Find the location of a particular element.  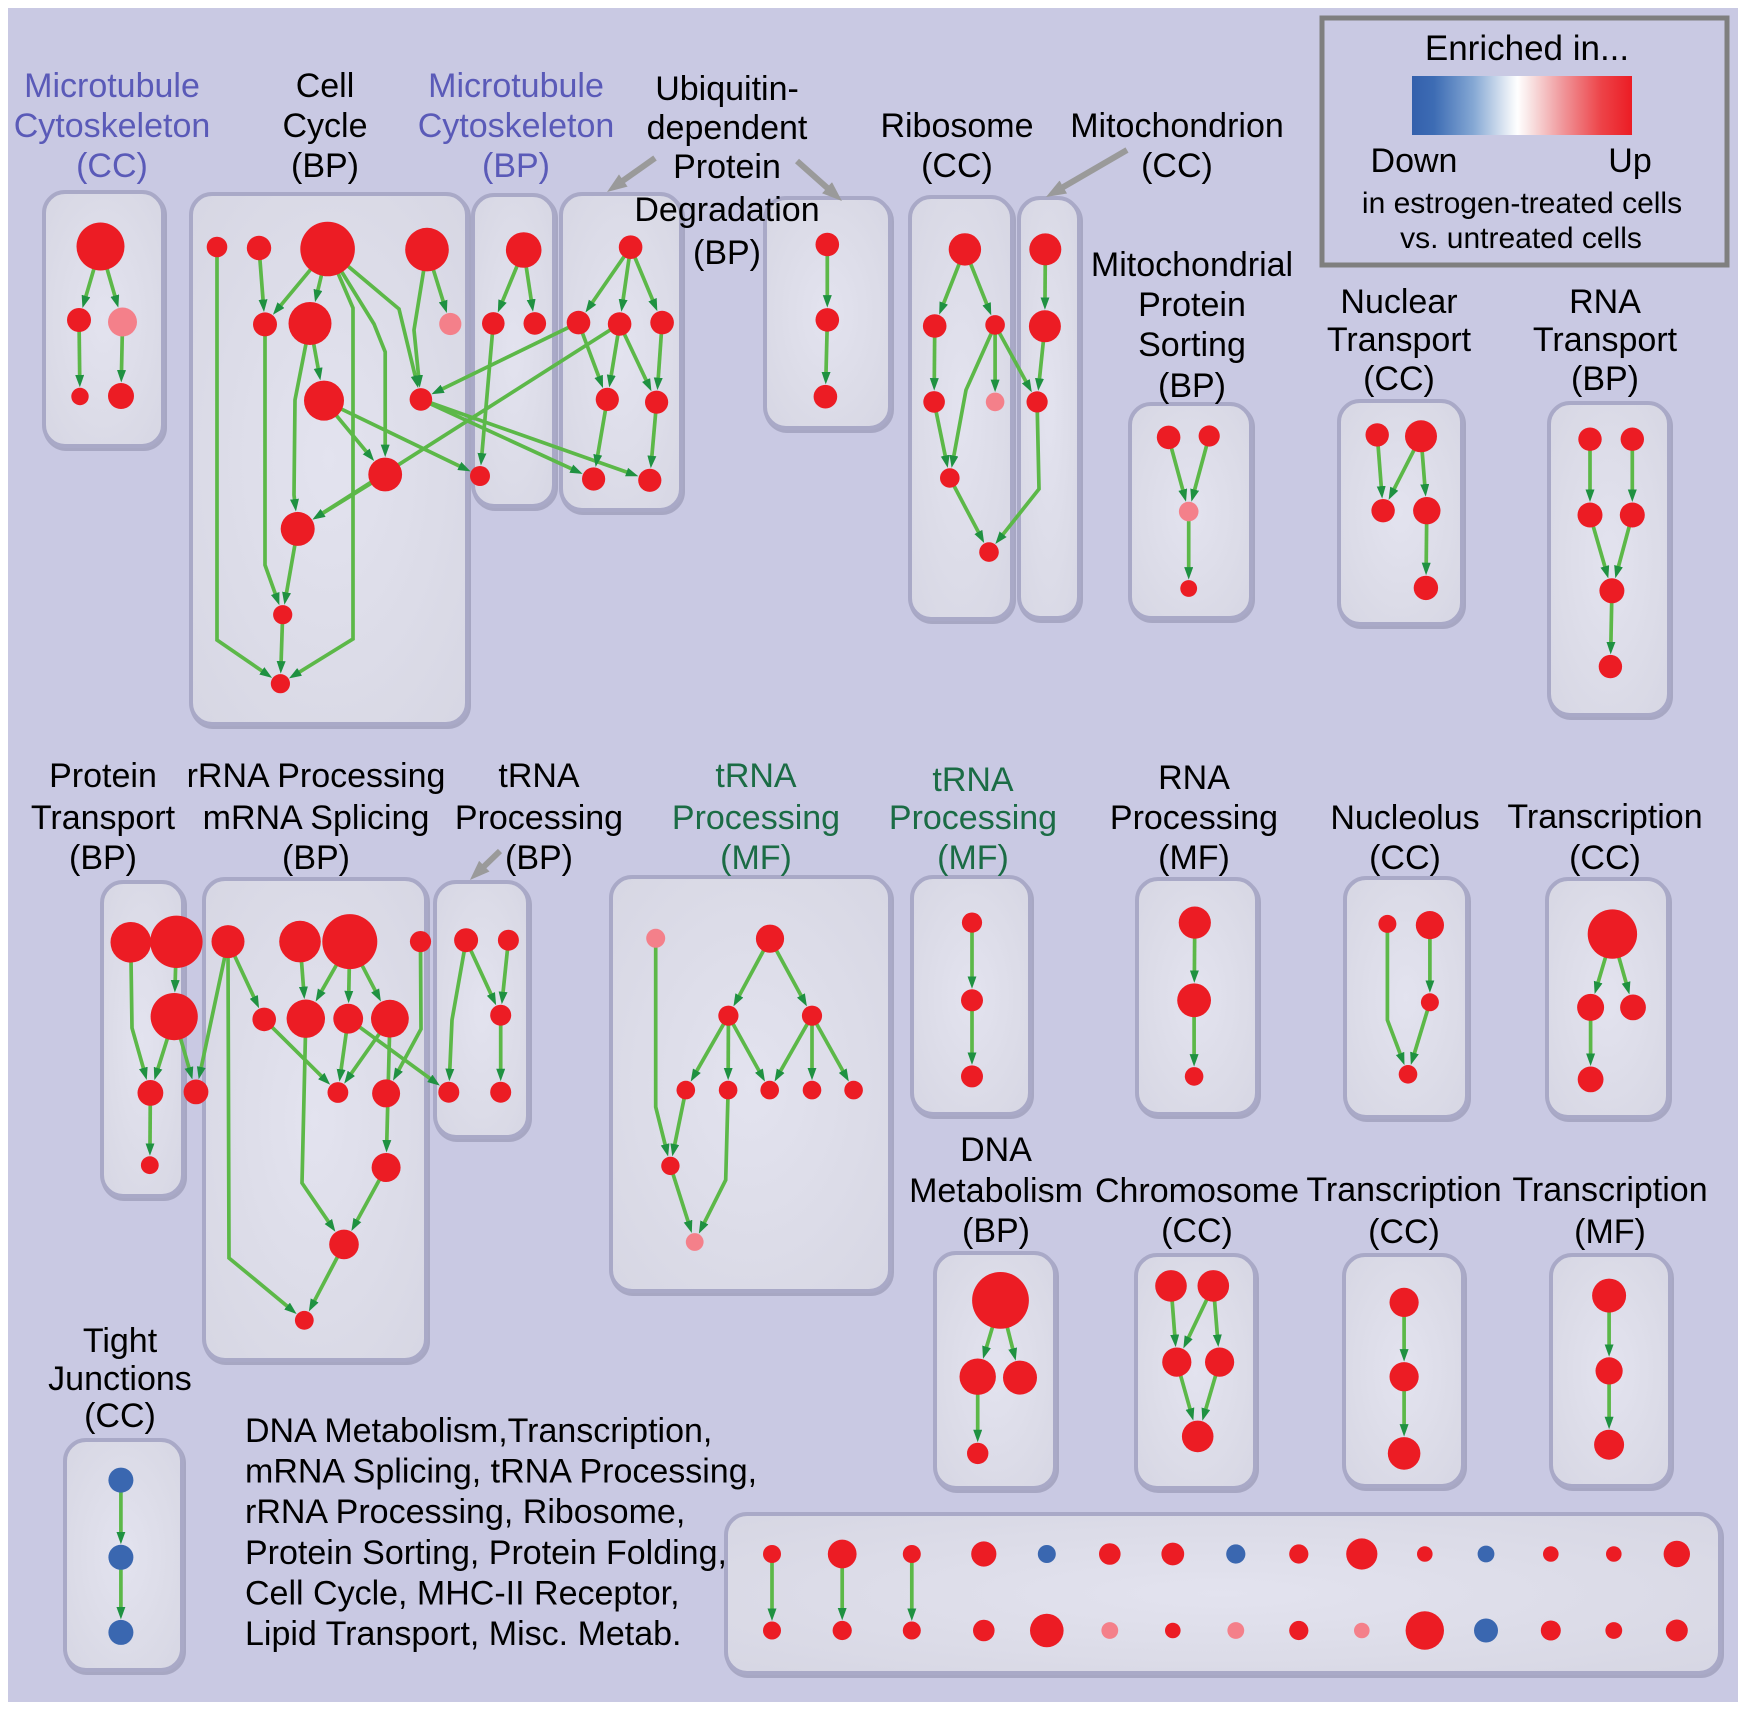

svg-text: Up is located at coordinates (1629, 161).